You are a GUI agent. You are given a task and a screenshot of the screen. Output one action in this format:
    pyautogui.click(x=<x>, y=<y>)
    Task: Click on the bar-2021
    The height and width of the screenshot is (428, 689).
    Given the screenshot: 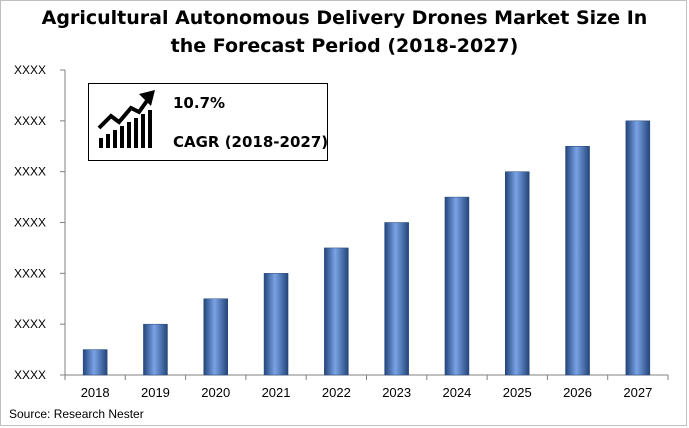 What is the action you would take?
    pyautogui.click(x=276, y=324)
    